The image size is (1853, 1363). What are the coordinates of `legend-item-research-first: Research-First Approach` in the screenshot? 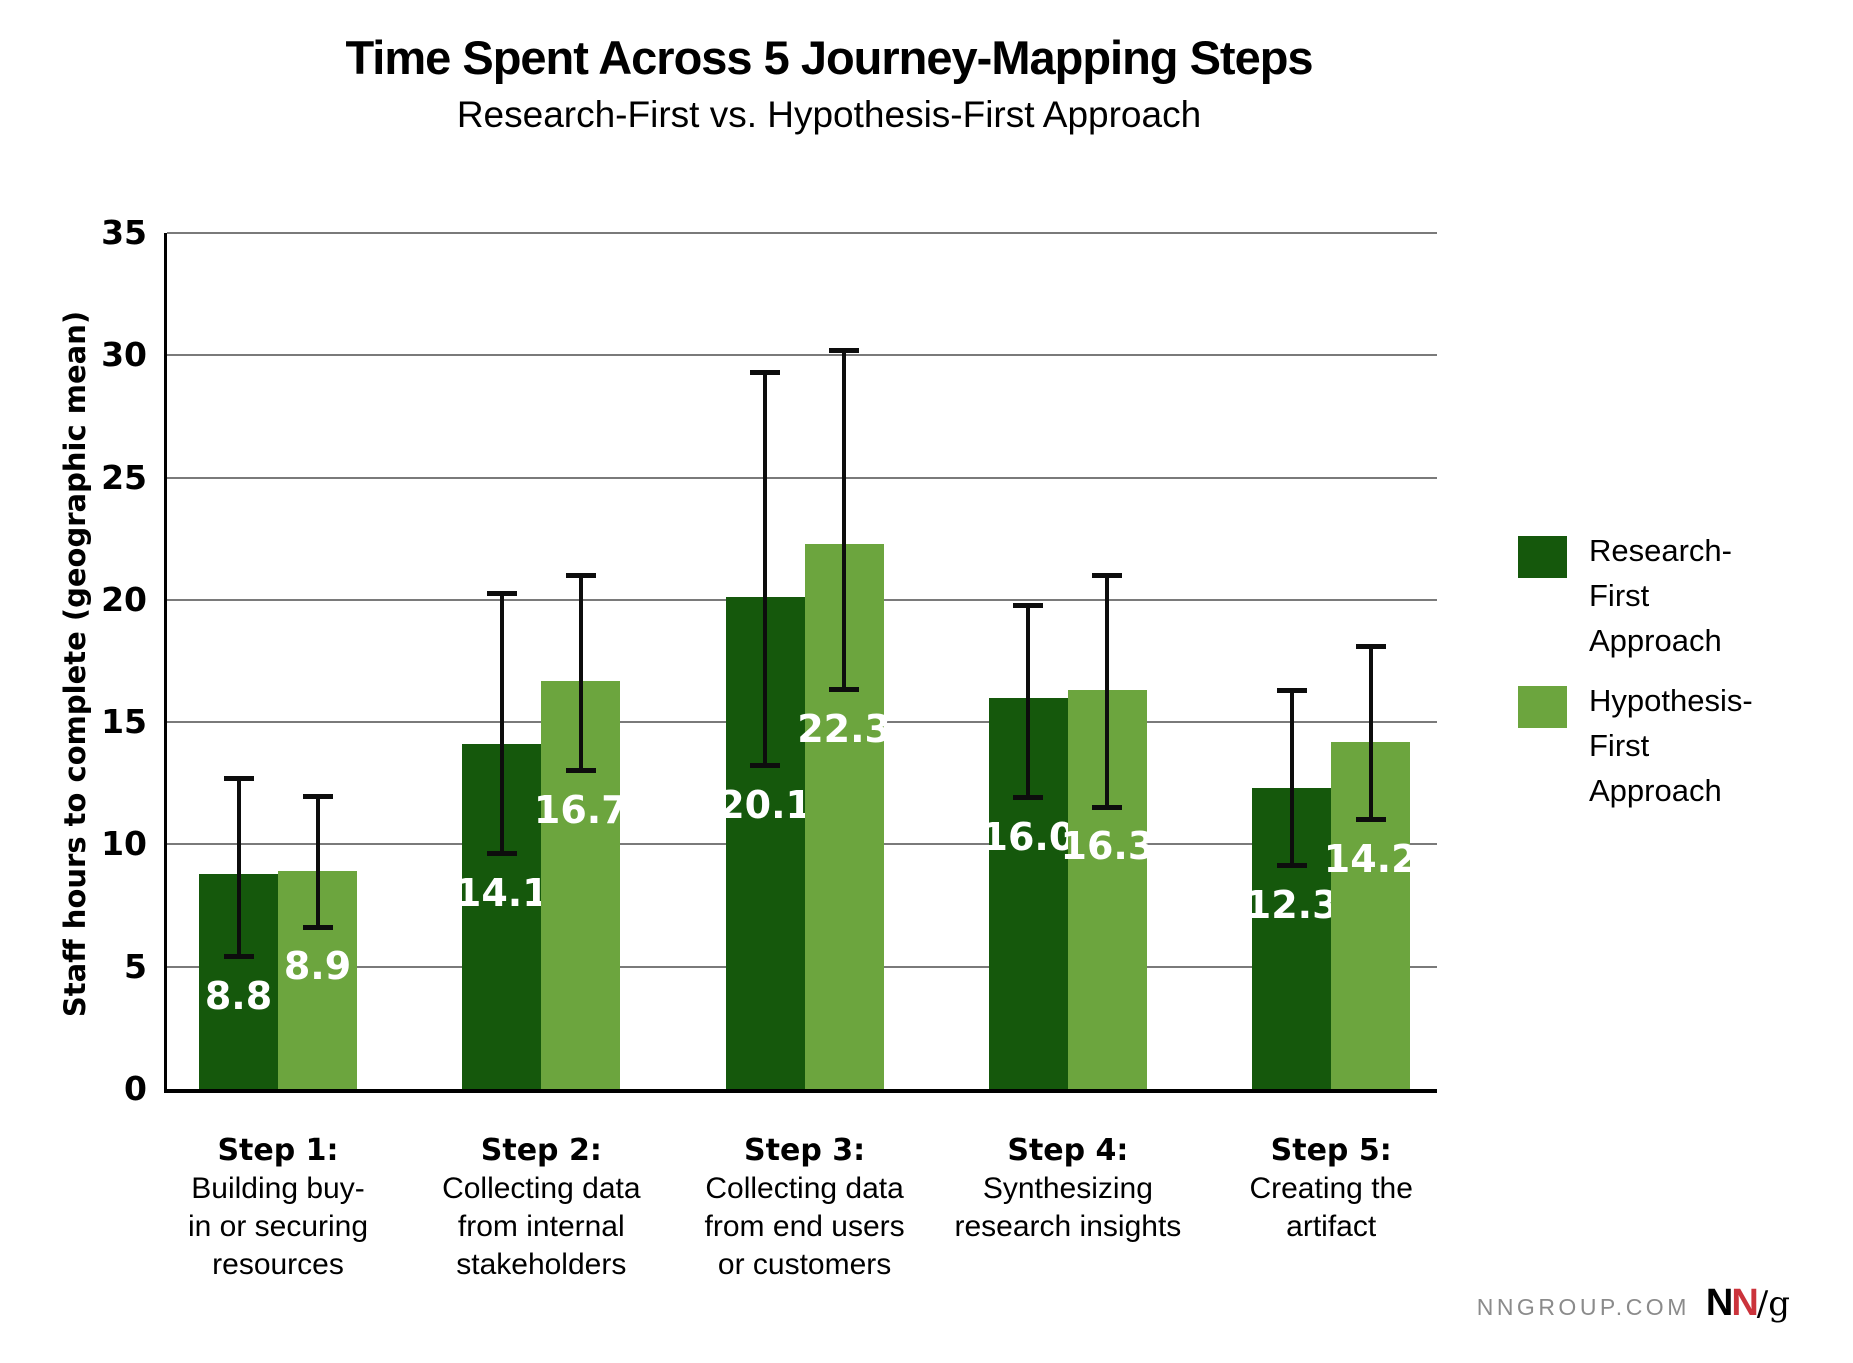 It's located at (1625, 598).